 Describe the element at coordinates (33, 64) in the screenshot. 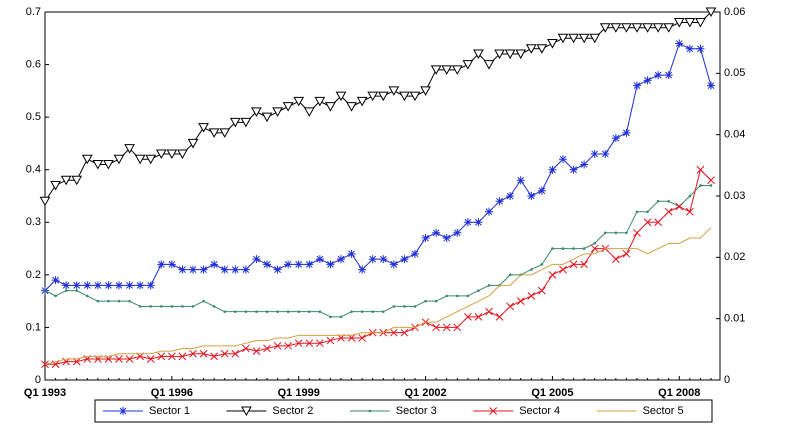

I see `y-tick-label: 0.6` at that location.